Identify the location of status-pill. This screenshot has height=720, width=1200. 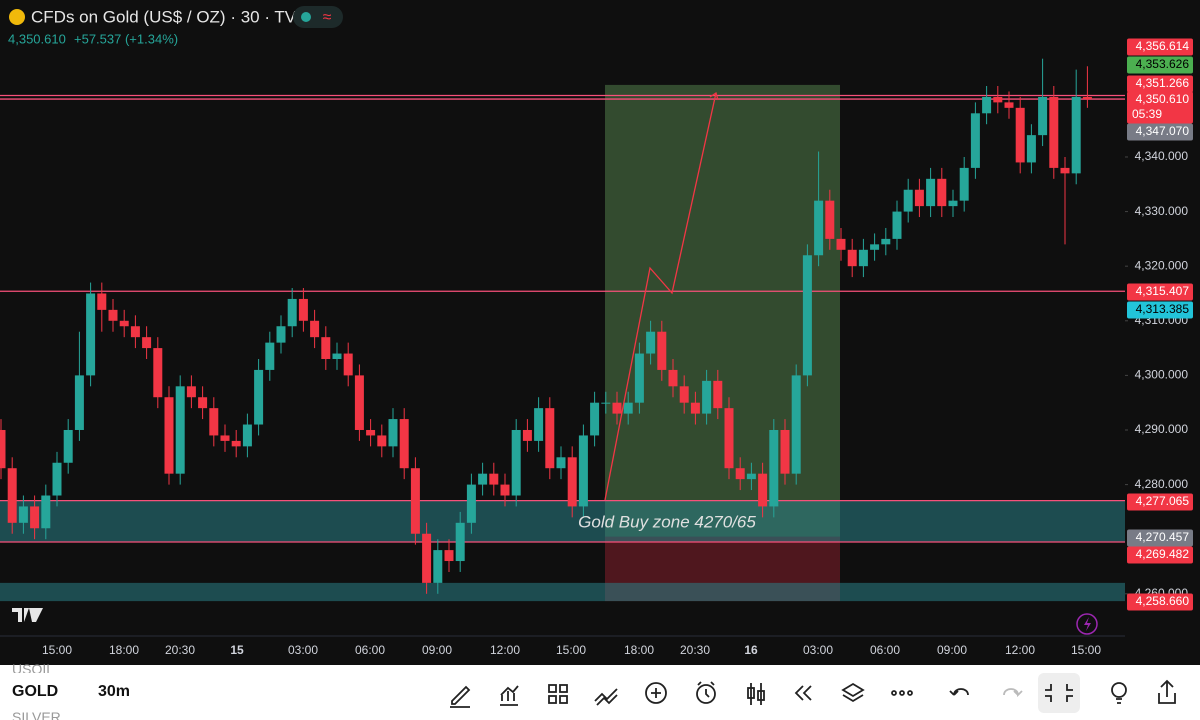
(318, 17).